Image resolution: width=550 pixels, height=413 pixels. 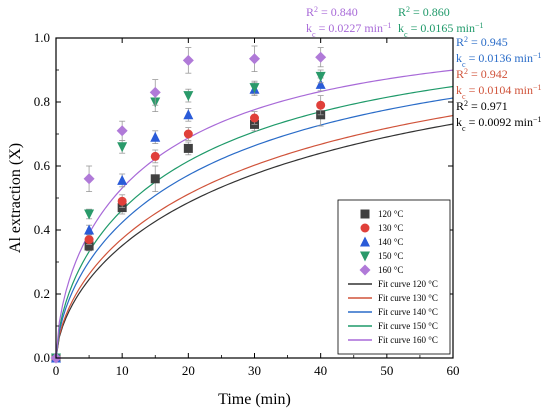 I want to click on r2-text: R2 = 0.945, so click(x=482, y=42).